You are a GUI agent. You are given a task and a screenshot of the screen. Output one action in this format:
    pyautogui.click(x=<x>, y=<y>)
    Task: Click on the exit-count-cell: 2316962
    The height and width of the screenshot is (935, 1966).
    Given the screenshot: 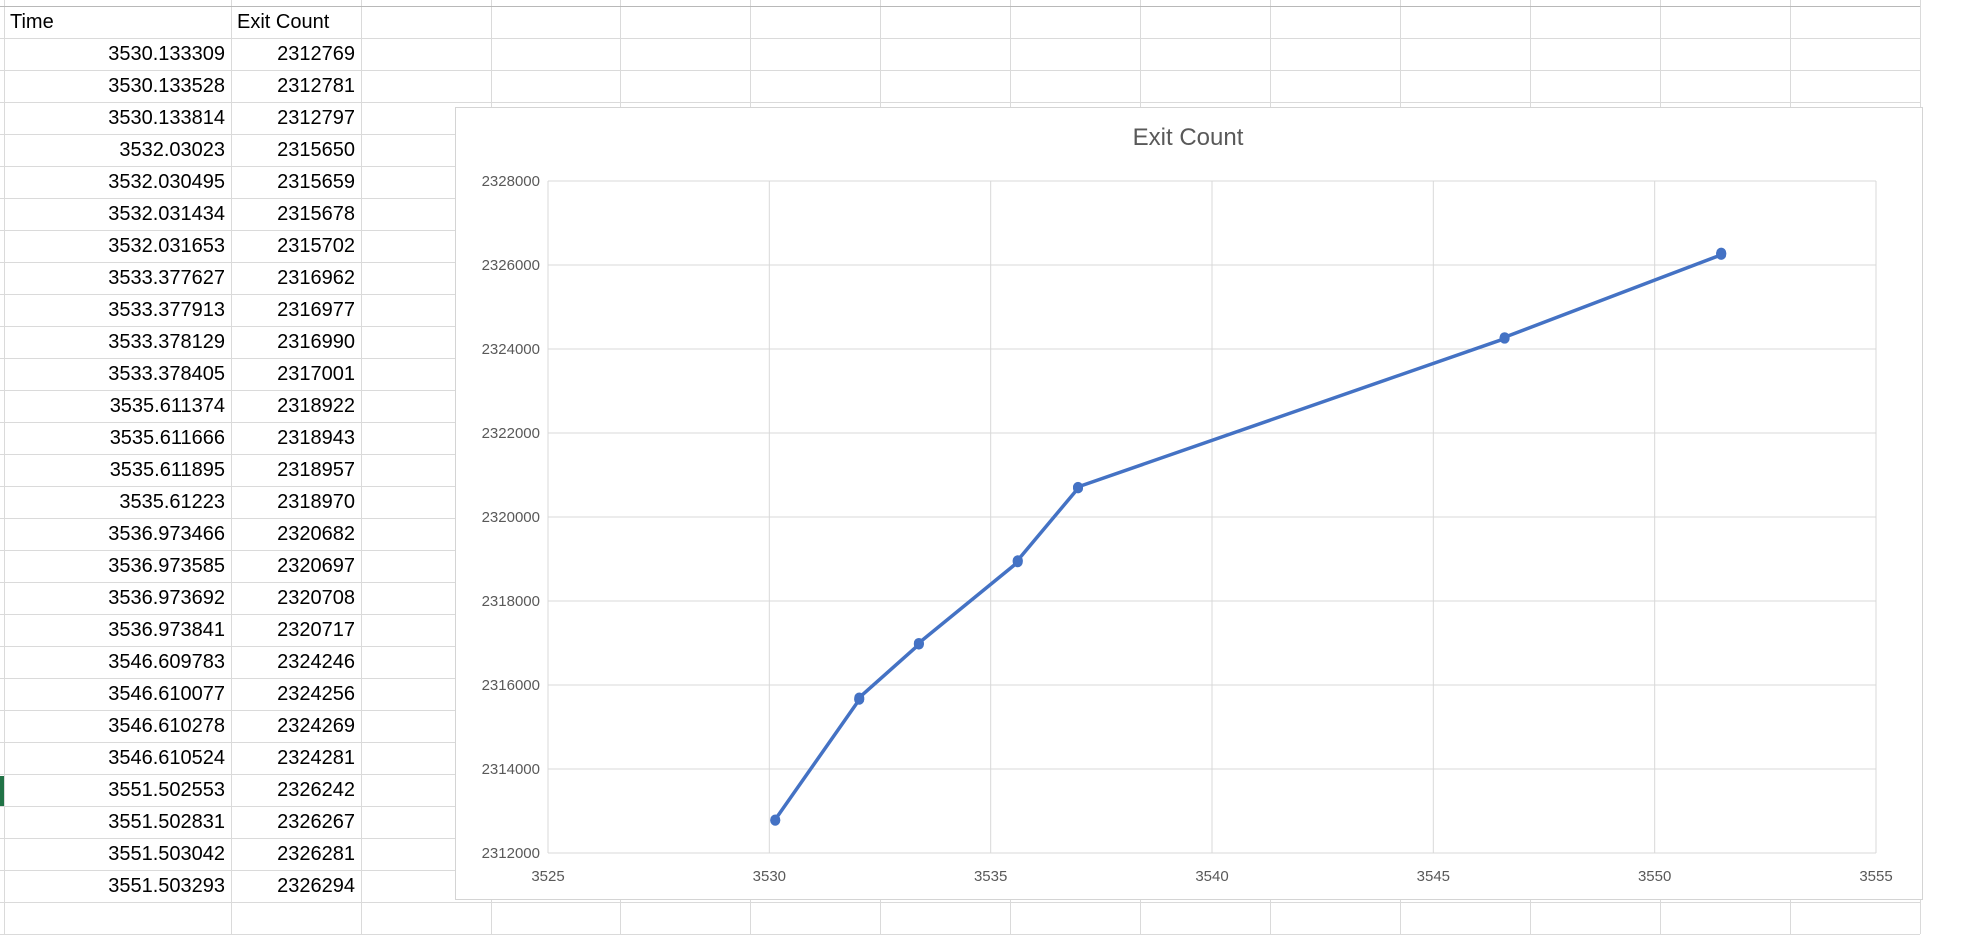 What is the action you would take?
    pyautogui.click(x=316, y=278)
    